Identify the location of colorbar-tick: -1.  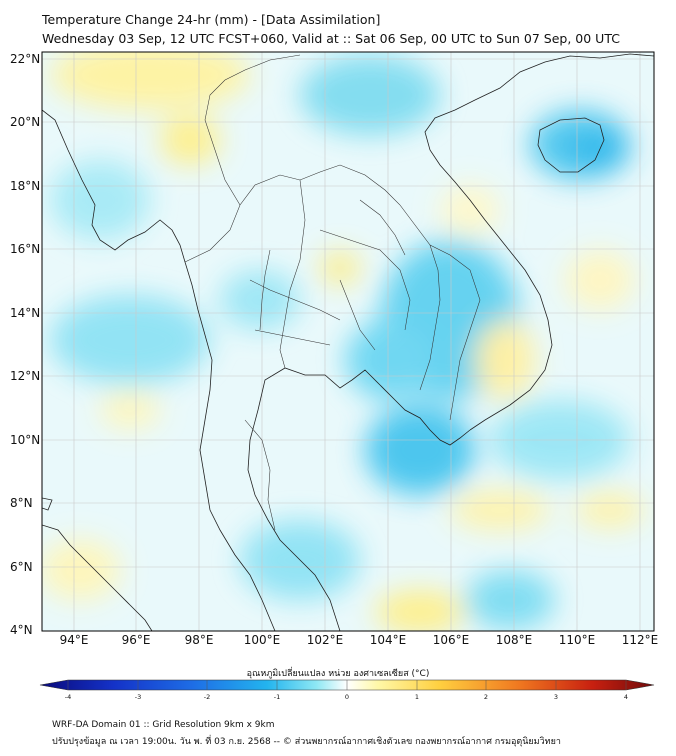
(277, 697).